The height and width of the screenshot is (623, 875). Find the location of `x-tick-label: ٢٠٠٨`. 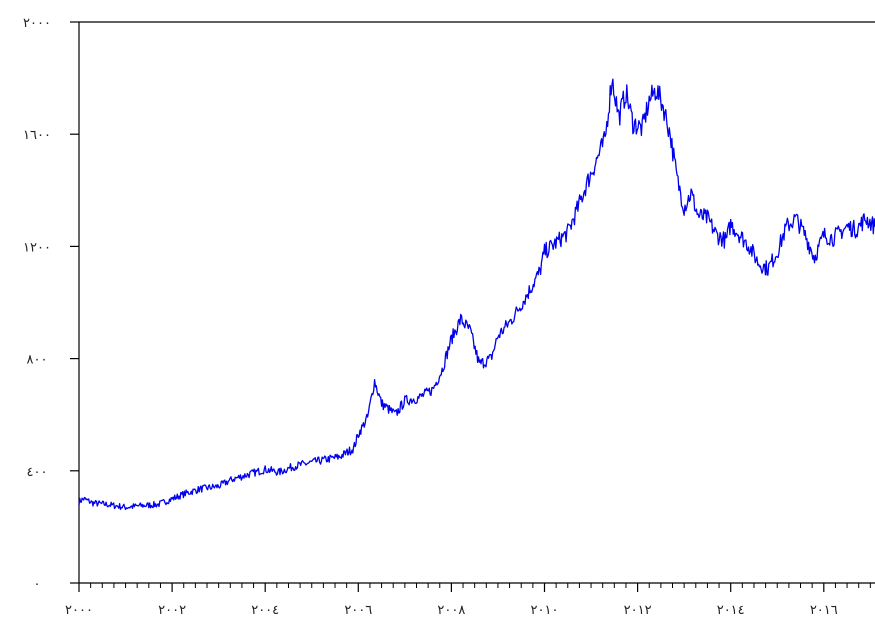

x-tick-label: ٢٠٠٨ is located at coordinates (451, 610).